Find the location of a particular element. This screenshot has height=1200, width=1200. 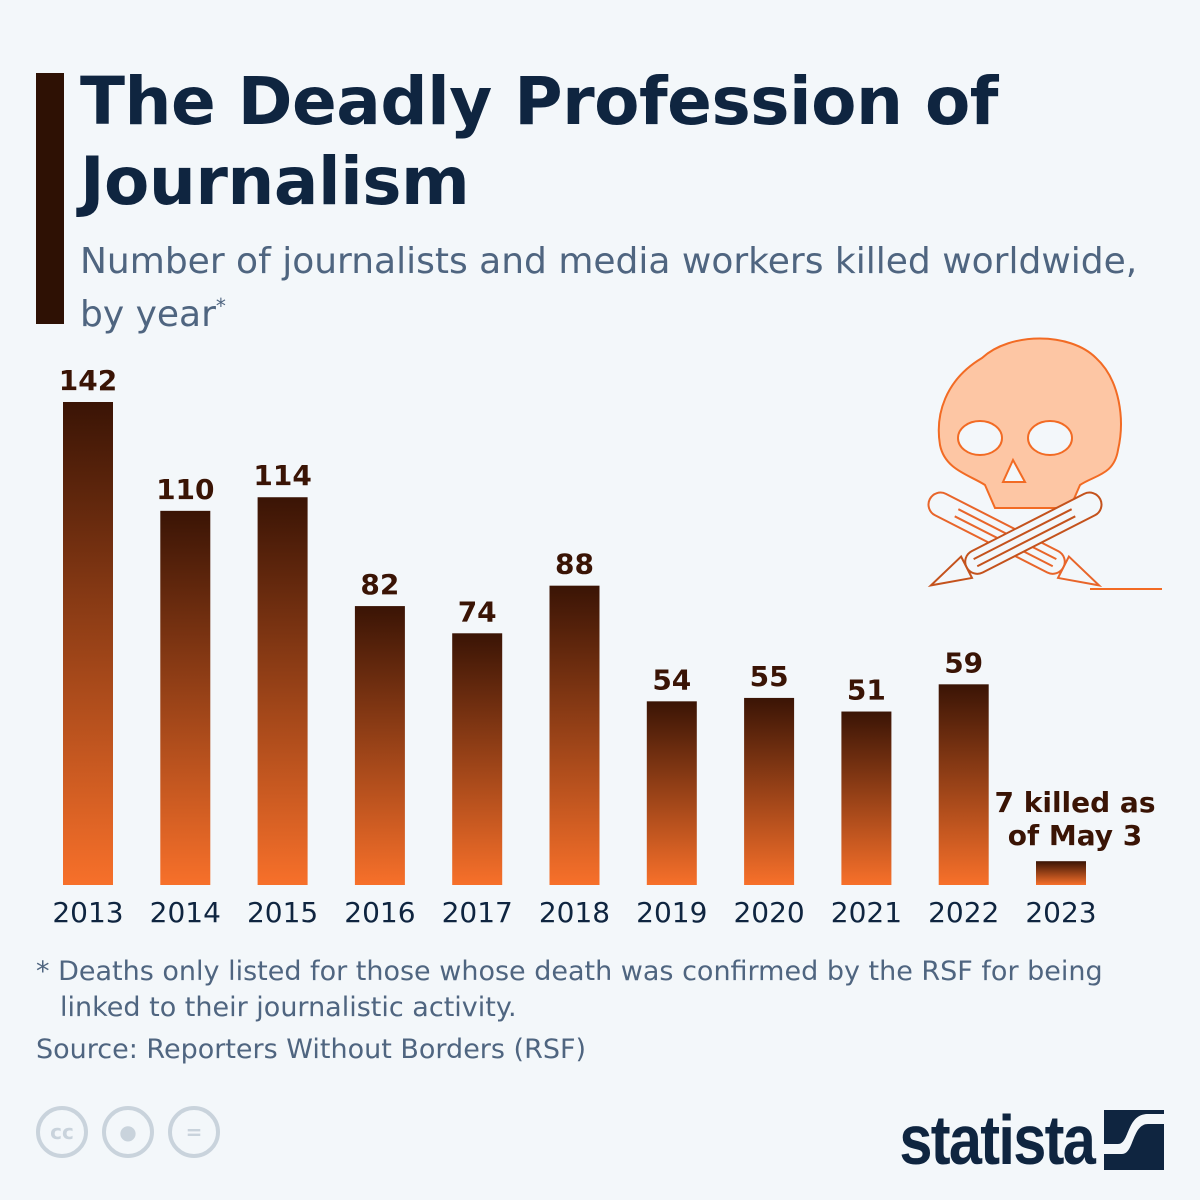

data-label: 88 is located at coordinates (574, 564).